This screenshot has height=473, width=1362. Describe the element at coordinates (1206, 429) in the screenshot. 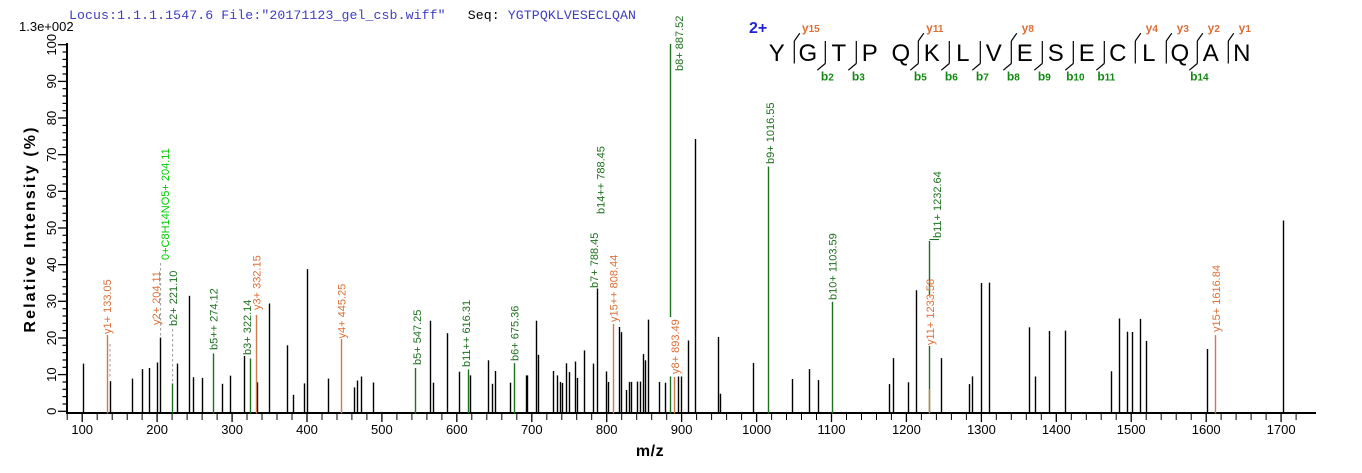

I see `svg-text: 1600` at that location.